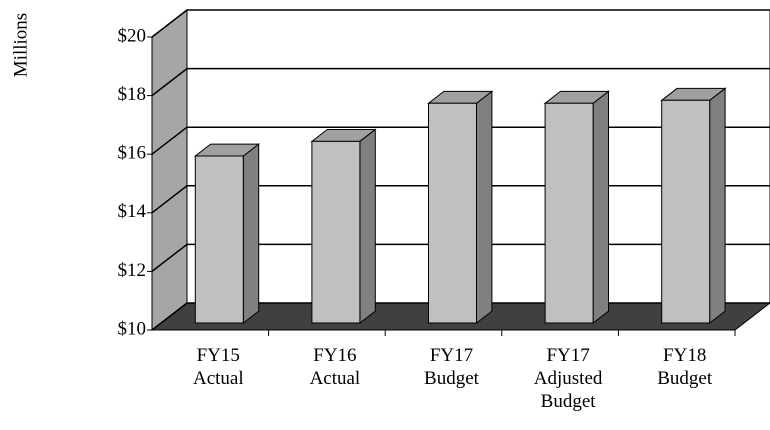 The image size is (770, 430). I want to click on label-line: Adjusted, so click(568, 378).